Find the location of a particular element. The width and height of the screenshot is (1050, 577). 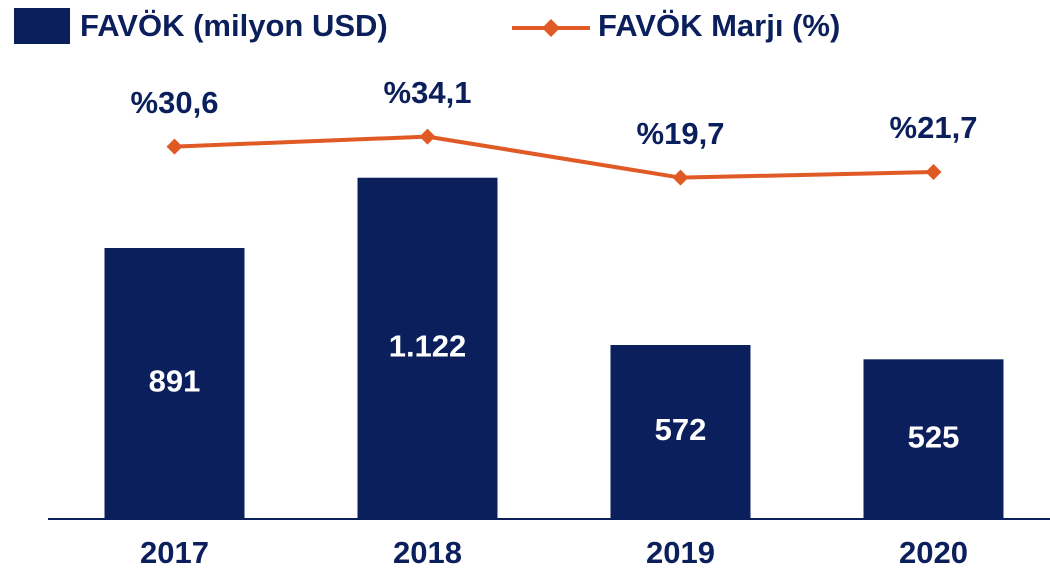

bar-label: 525 is located at coordinates (934, 436).